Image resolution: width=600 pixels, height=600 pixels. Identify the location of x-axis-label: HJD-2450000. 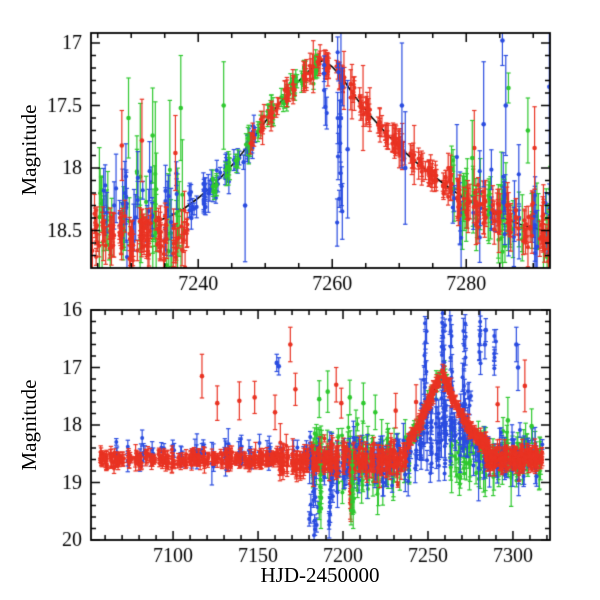
(320, 575).